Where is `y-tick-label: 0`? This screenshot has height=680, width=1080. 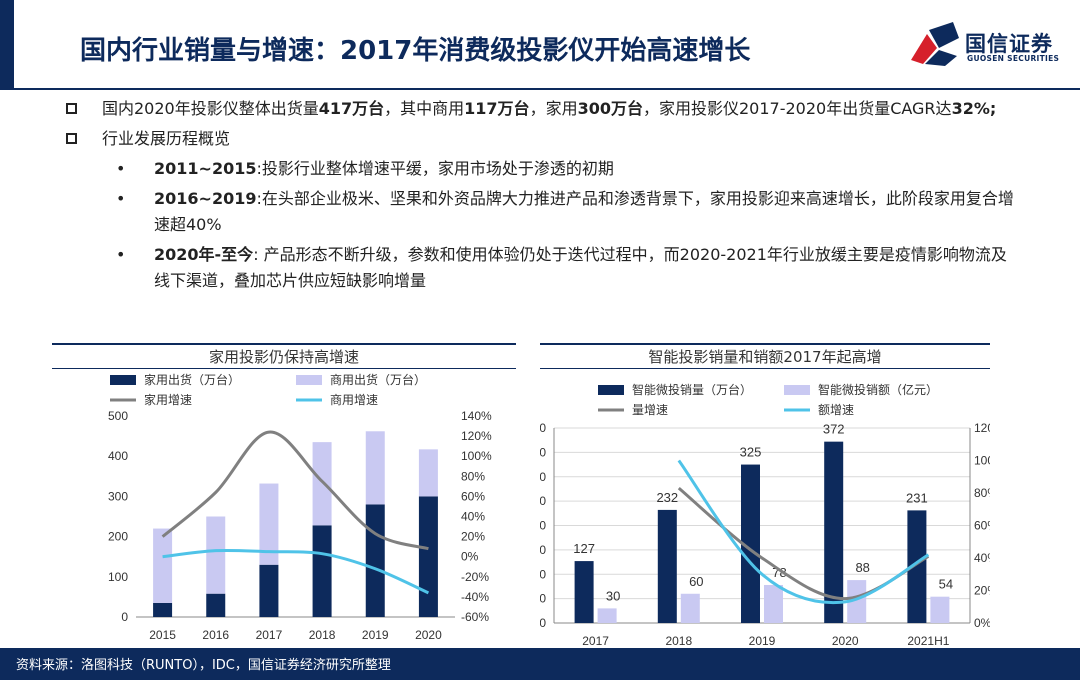
y-tick-label: 0 is located at coordinates (124, 617).